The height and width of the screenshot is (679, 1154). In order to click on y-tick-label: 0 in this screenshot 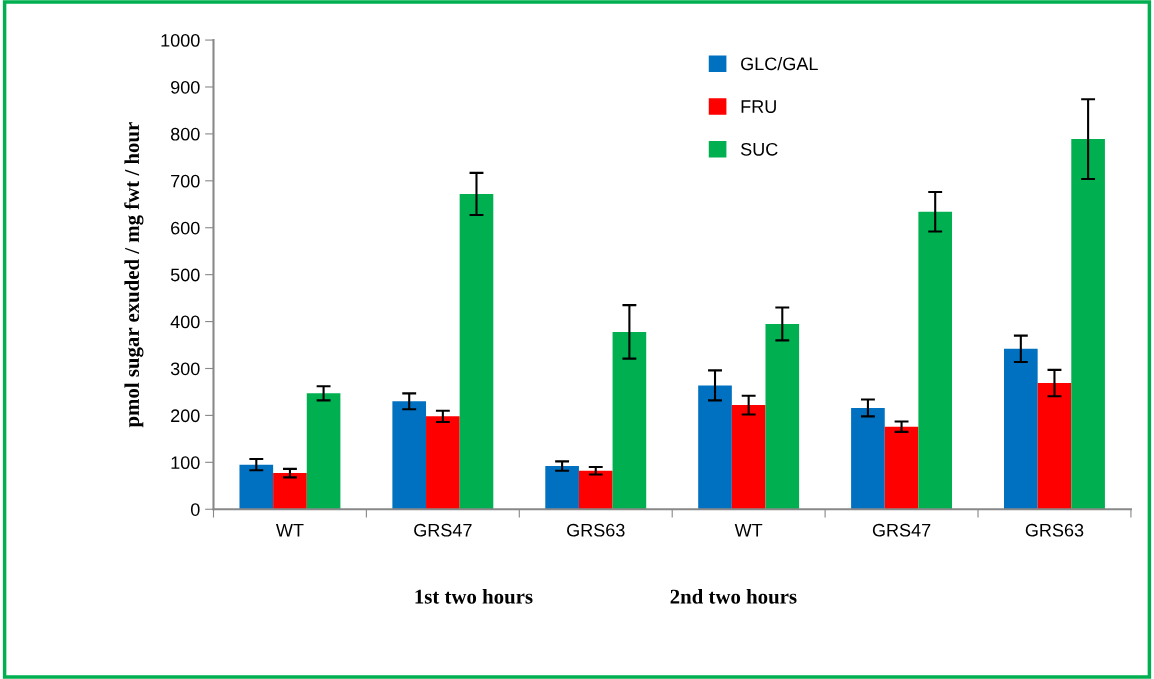, I will do `click(195, 509)`.